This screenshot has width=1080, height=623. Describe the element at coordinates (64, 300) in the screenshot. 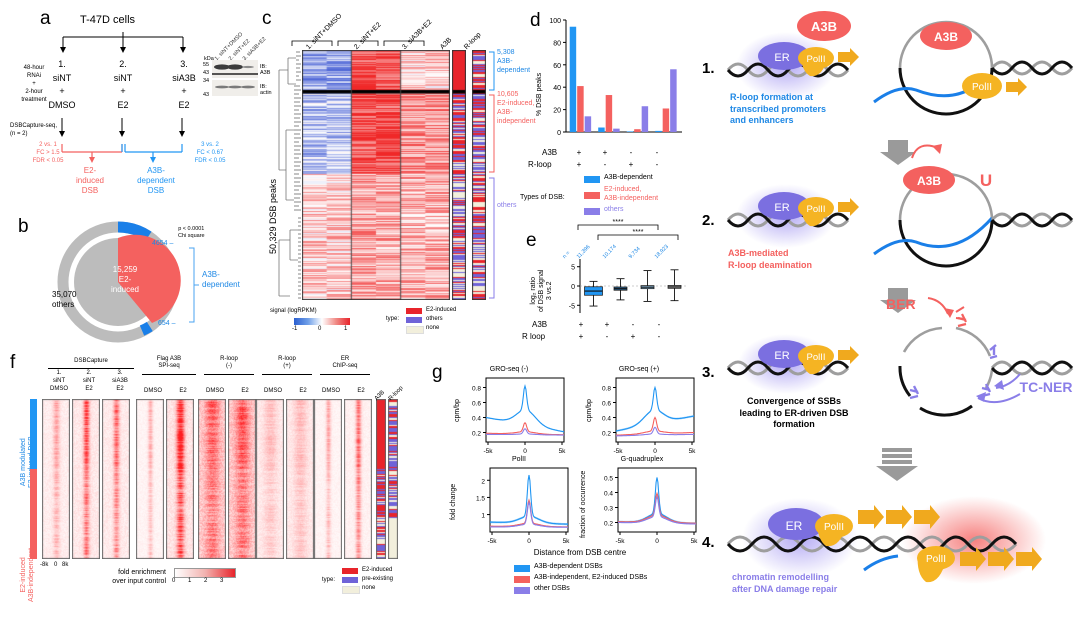

I see `panel-b-others-label: 35,070 others` at that location.